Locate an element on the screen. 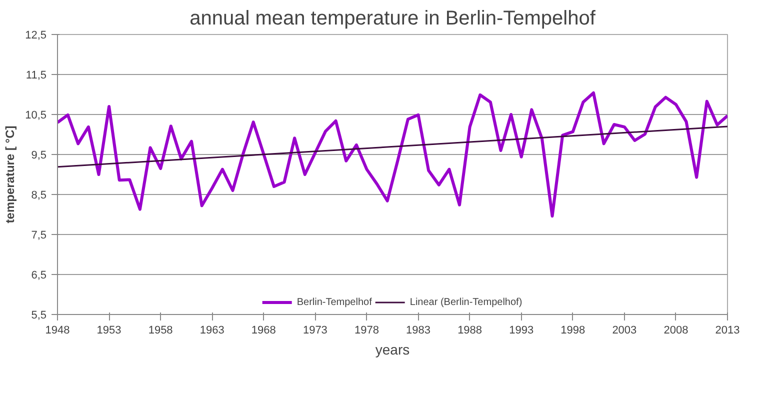  x-tick-label: 1988 is located at coordinates (470, 330).